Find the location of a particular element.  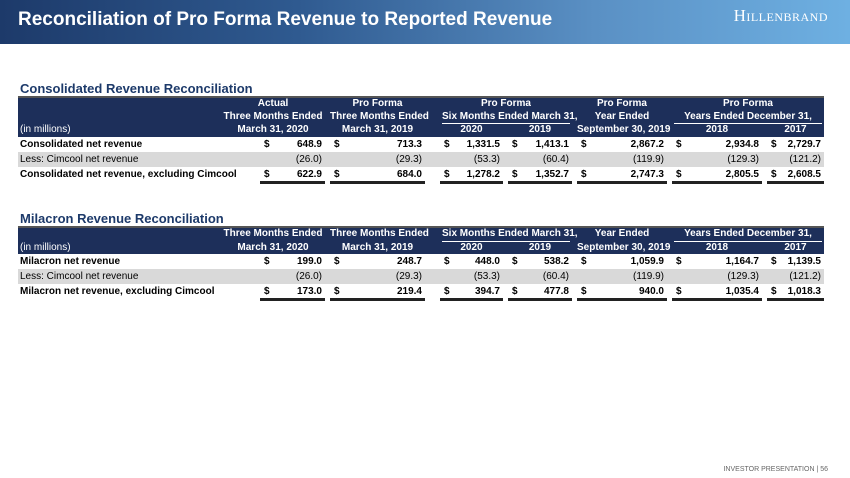

value: 173.0 is located at coordinates (309, 291).